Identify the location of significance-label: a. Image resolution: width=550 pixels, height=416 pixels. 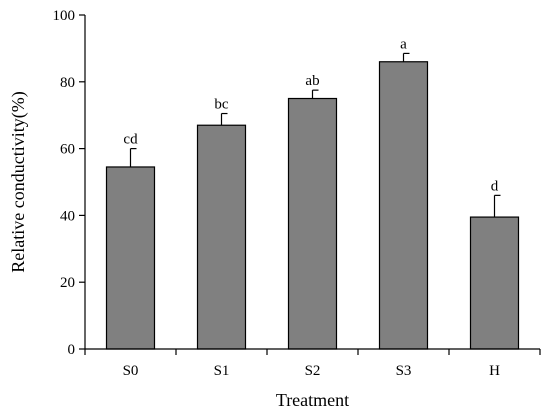
(403, 44).